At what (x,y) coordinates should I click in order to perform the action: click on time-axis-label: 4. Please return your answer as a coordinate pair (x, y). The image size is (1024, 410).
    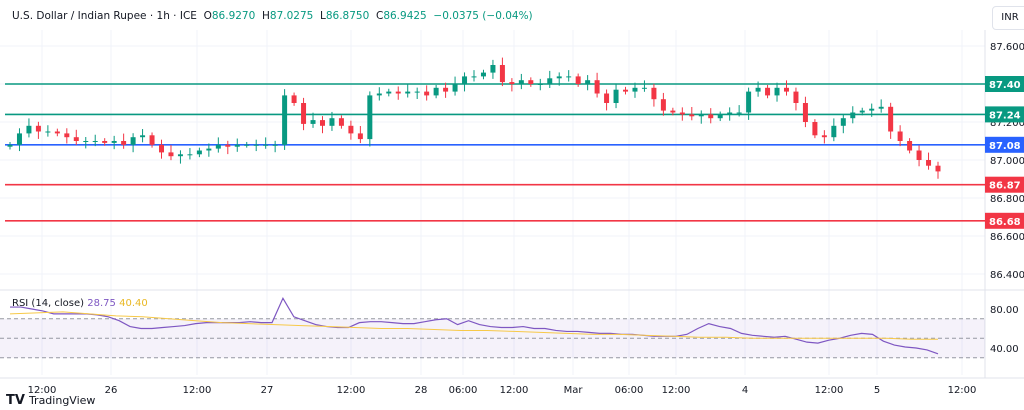
    Looking at the image, I should click on (745, 390).